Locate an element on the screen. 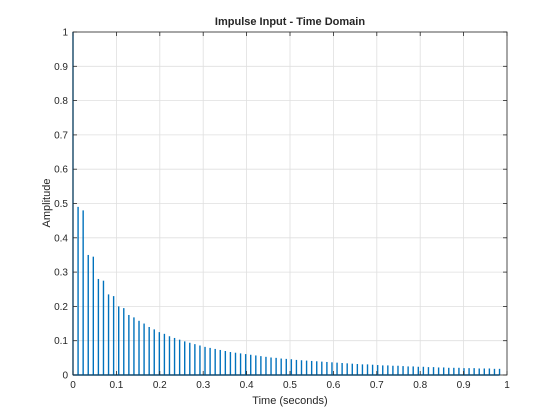 This screenshot has height=420, width=560. x-tick-label: 0.6 is located at coordinates (333, 385).